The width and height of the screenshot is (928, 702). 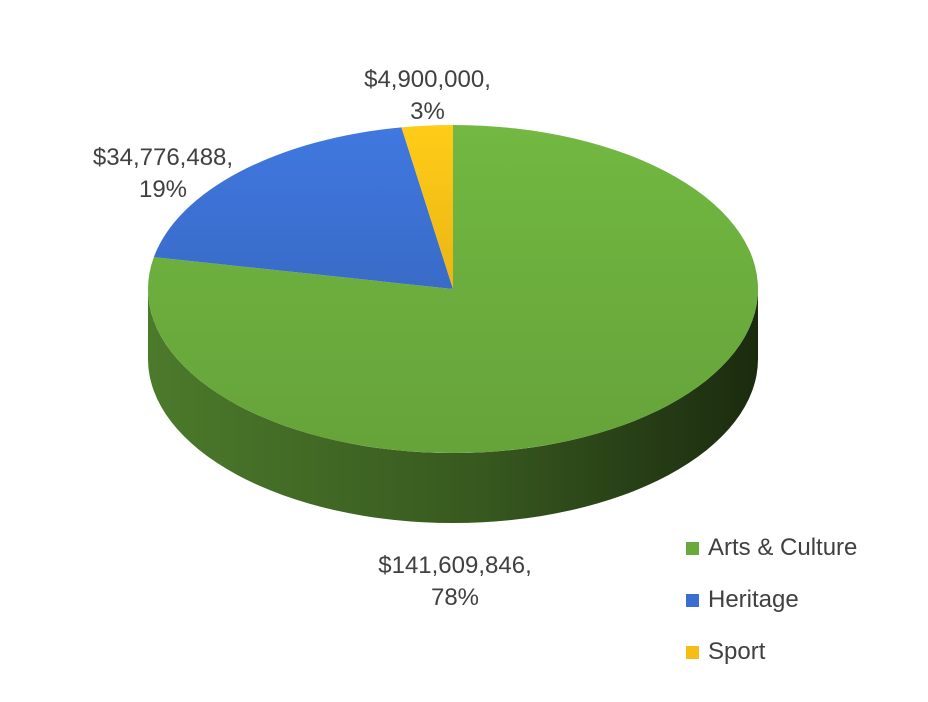 What do you see at coordinates (427, 96) in the screenshot?
I see `data-label-sport: $4,900,000, 3%` at bounding box center [427, 96].